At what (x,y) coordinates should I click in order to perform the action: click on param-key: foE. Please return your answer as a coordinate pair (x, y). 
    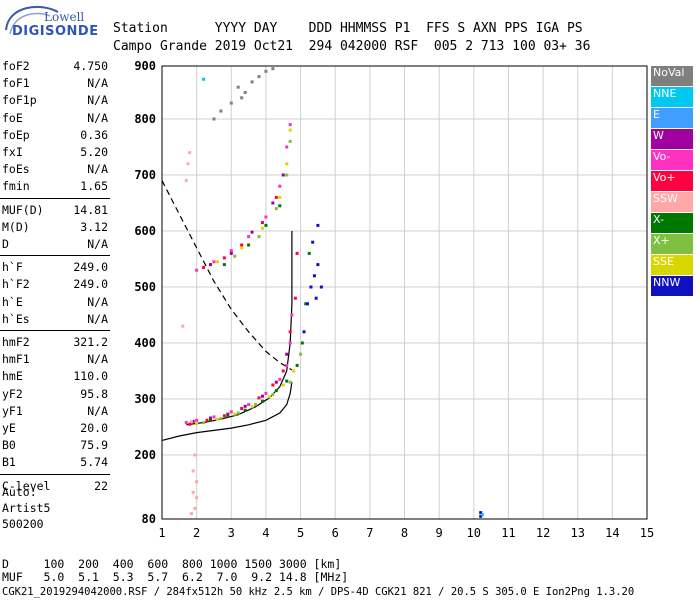
    Looking at the image, I should click on (12, 117).